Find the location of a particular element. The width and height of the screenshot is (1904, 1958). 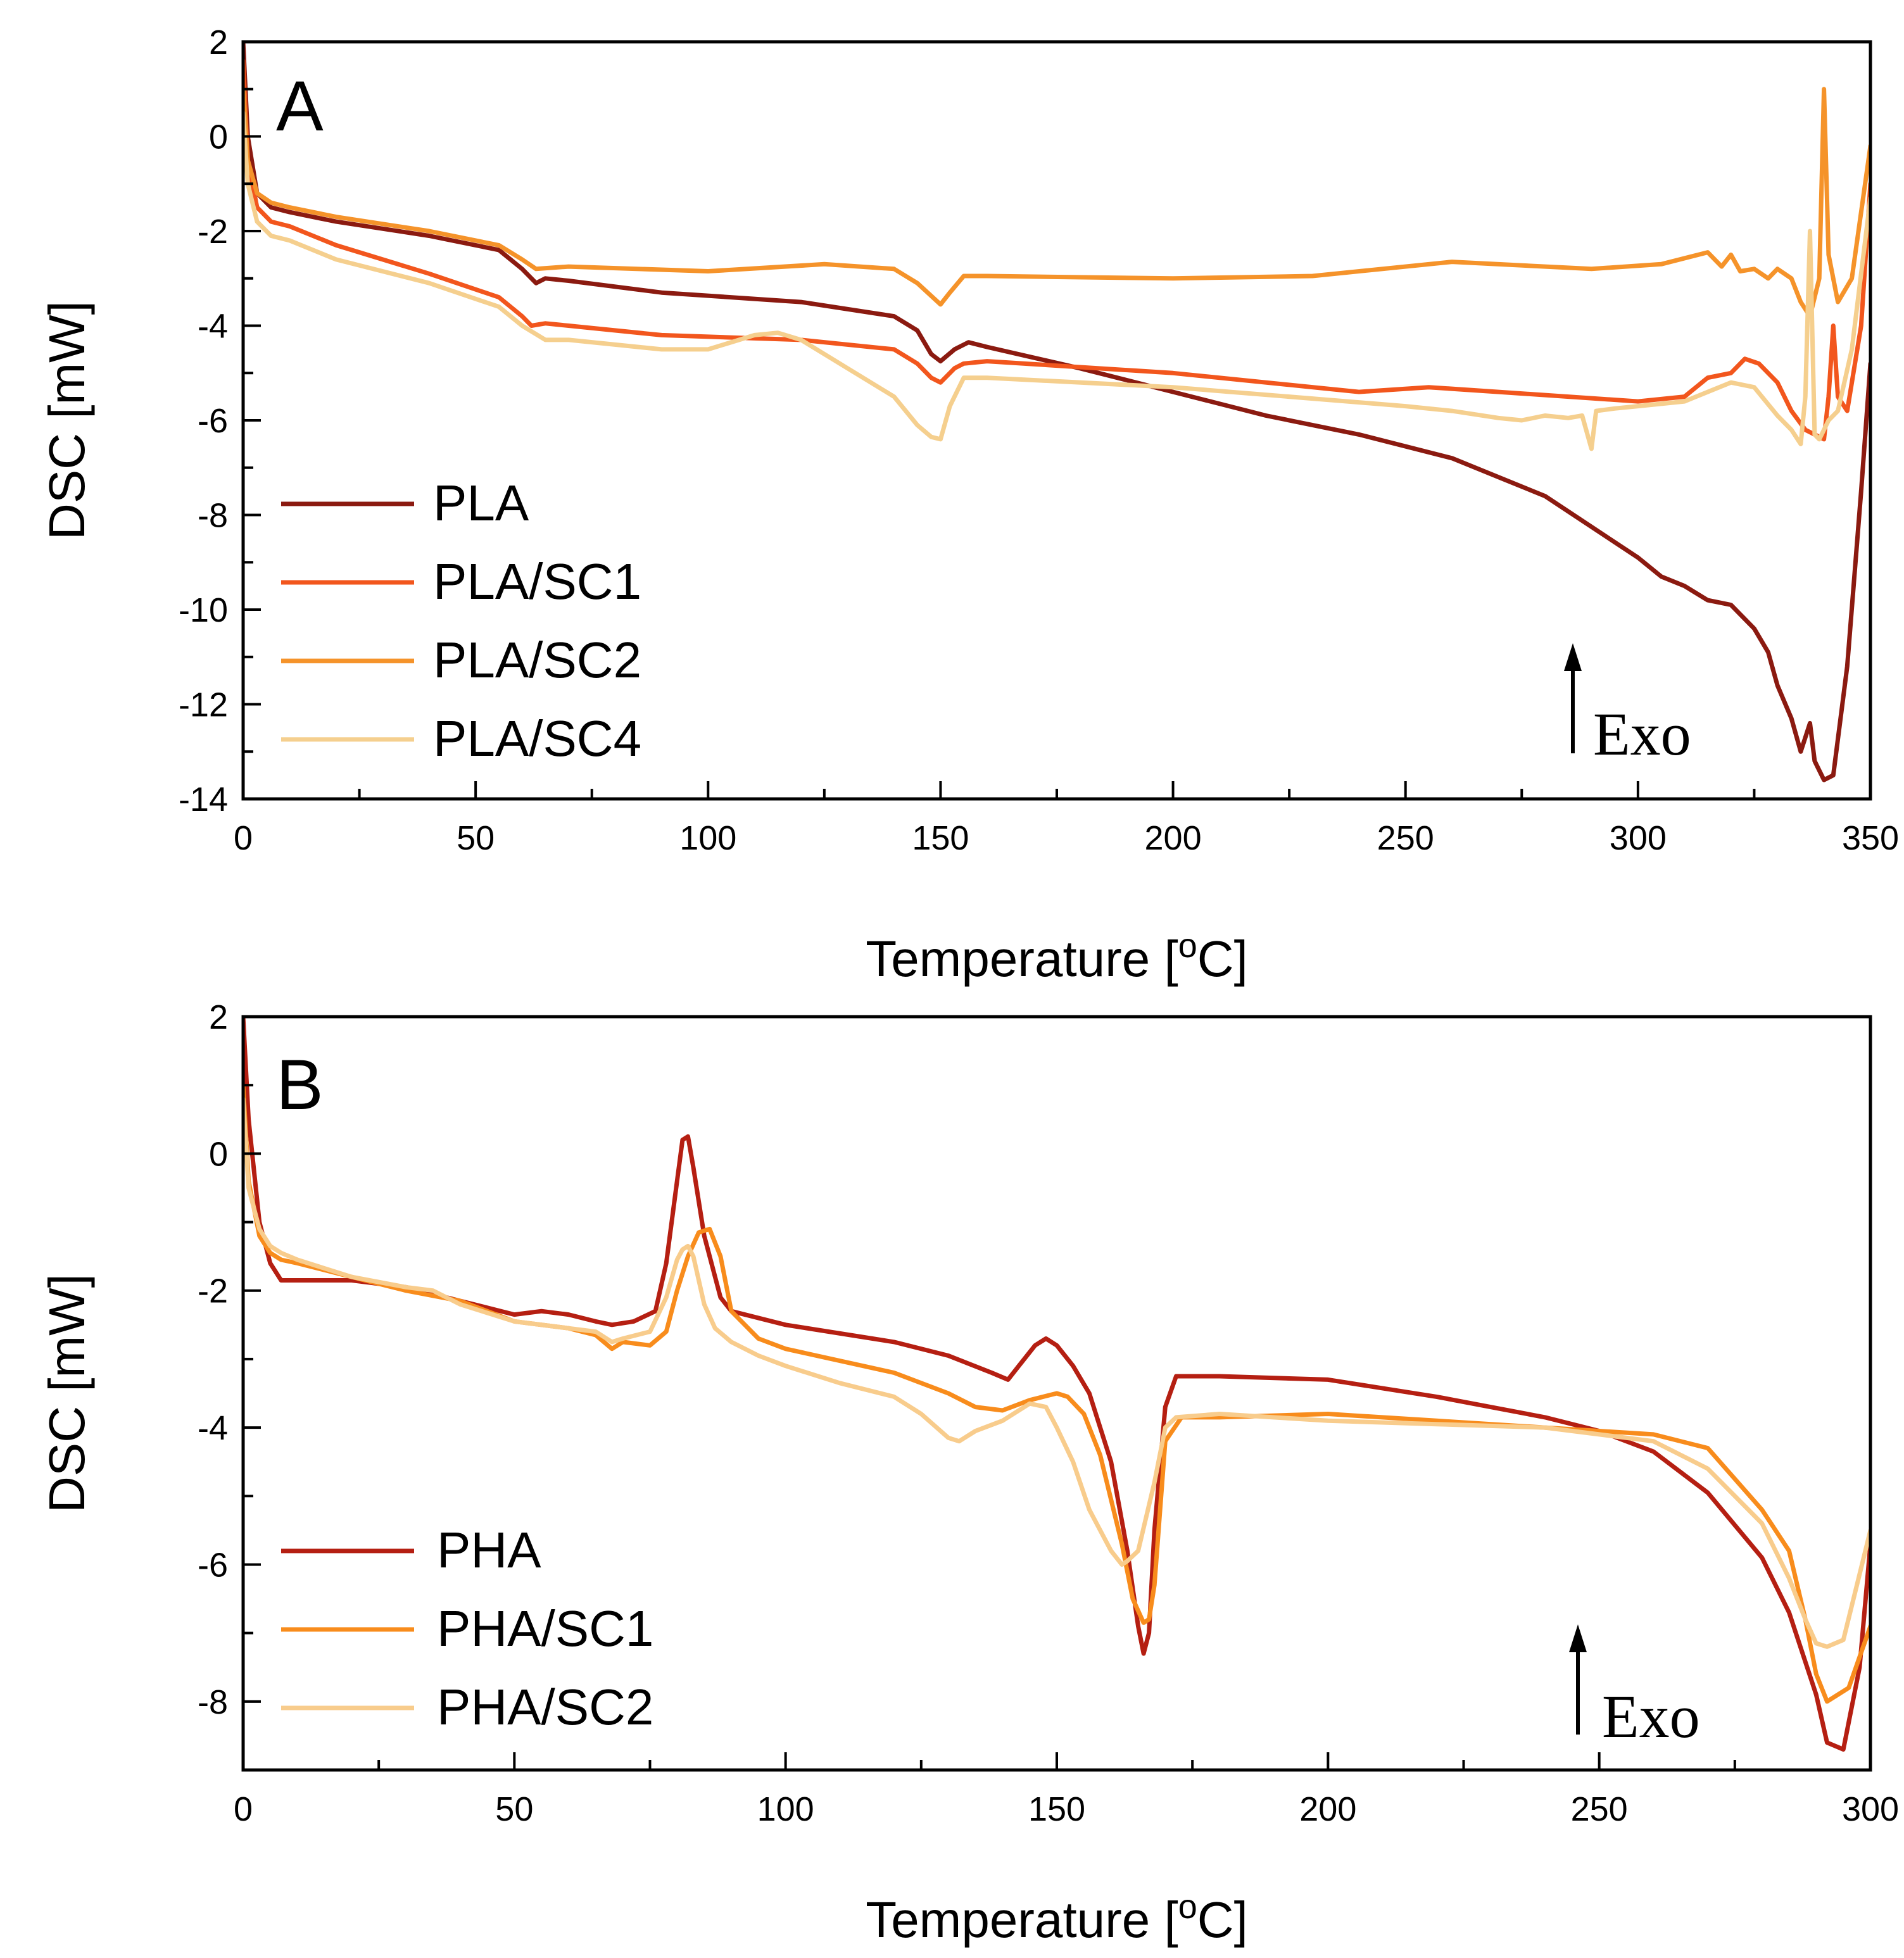

panel-a-legend-label-pla-sc4: PLA/SC4 is located at coordinates (537, 738).